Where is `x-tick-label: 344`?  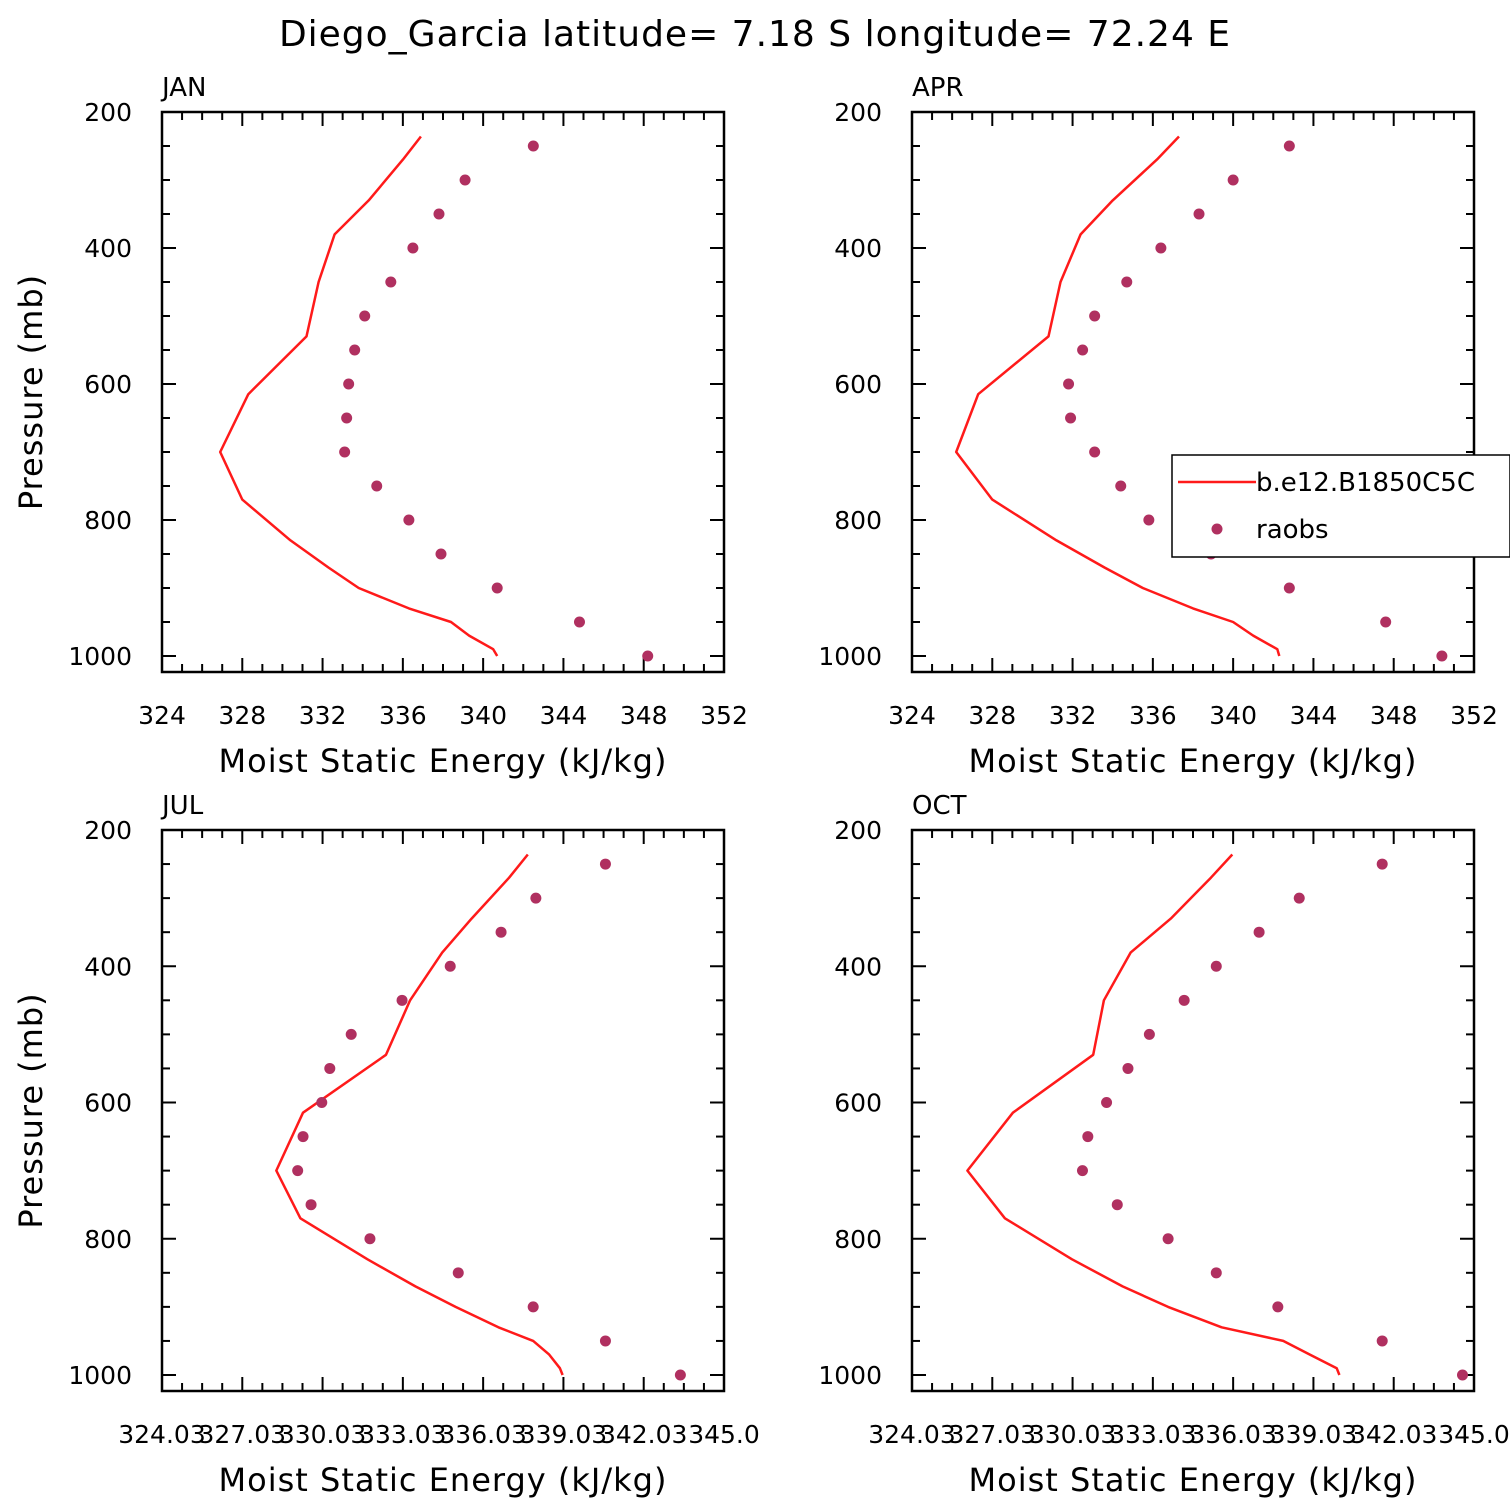 x-tick-label: 344 is located at coordinates (564, 715).